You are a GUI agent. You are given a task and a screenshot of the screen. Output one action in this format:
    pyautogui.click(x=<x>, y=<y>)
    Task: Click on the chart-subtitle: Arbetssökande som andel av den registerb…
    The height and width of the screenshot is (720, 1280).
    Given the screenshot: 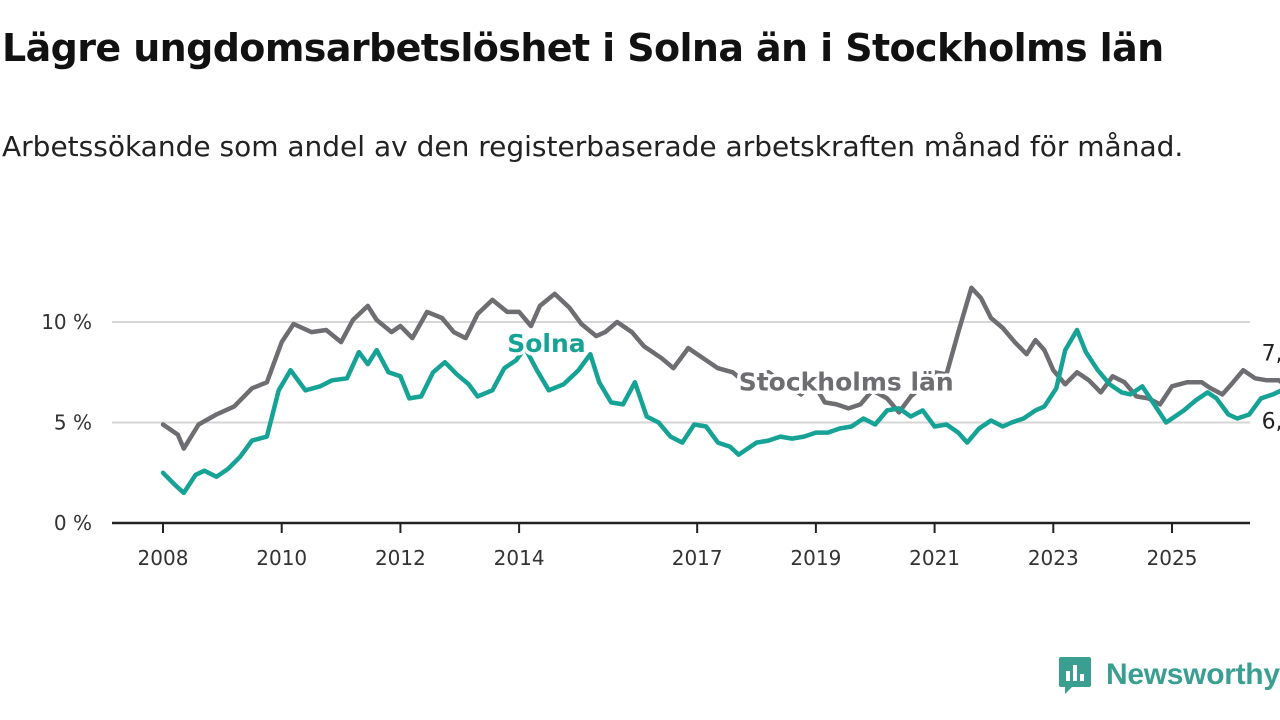 What is the action you would take?
    pyautogui.click(x=593, y=146)
    